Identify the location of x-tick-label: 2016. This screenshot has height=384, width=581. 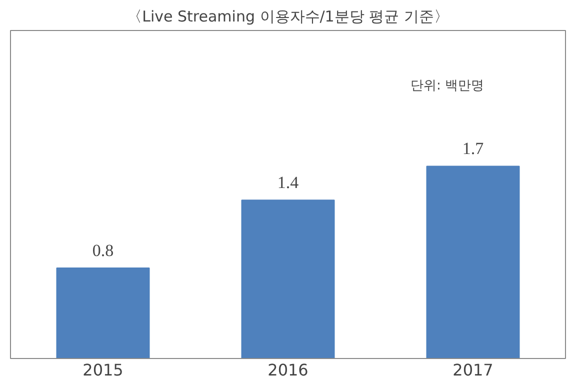
(288, 370).